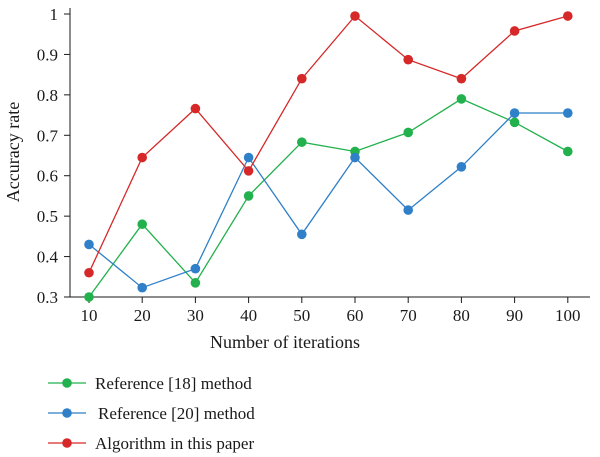 This screenshot has width=600, height=457. I want to click on x-tick-label: 30, so click(195, 315).